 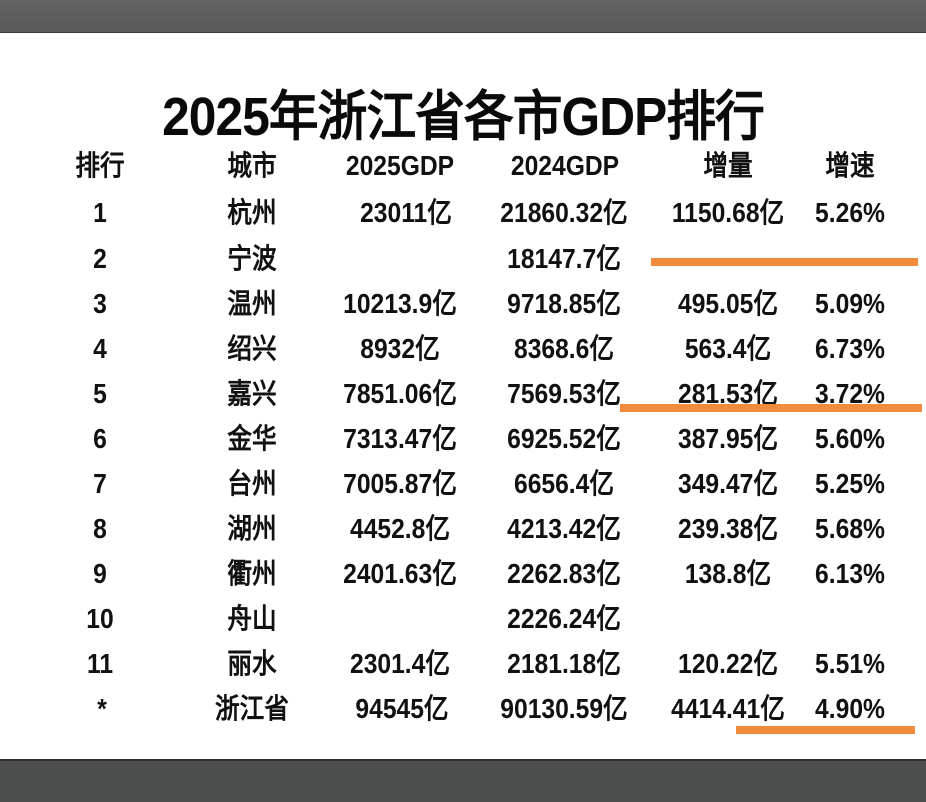 I want to click on cell-growth: 5.25%, so click(x=850, y=483).